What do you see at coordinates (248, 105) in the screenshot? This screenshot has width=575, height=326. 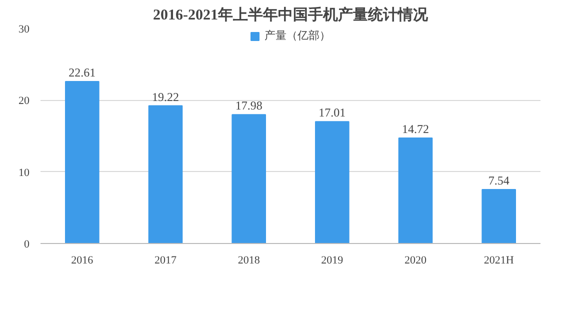 I see `data-label: 17.98` at bounding box center [248, 105].